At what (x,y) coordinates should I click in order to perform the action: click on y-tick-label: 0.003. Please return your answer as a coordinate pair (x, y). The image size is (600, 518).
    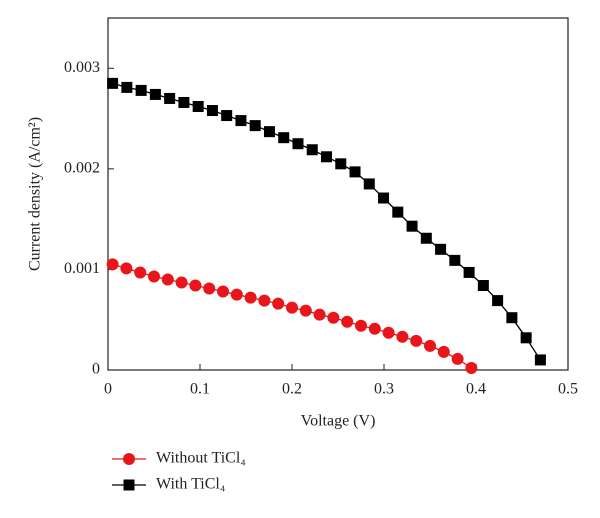
    Looking at the image, I should click on (82, 67).